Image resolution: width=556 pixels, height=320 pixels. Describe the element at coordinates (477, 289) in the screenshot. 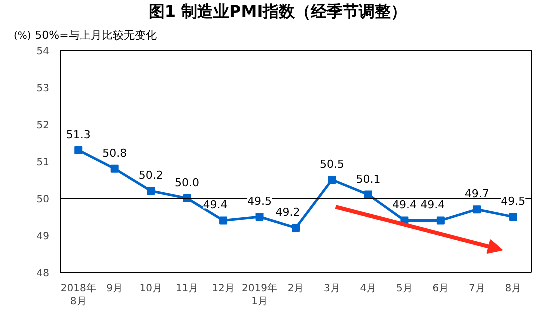

I see `x-tick-label: 7月` at that location.